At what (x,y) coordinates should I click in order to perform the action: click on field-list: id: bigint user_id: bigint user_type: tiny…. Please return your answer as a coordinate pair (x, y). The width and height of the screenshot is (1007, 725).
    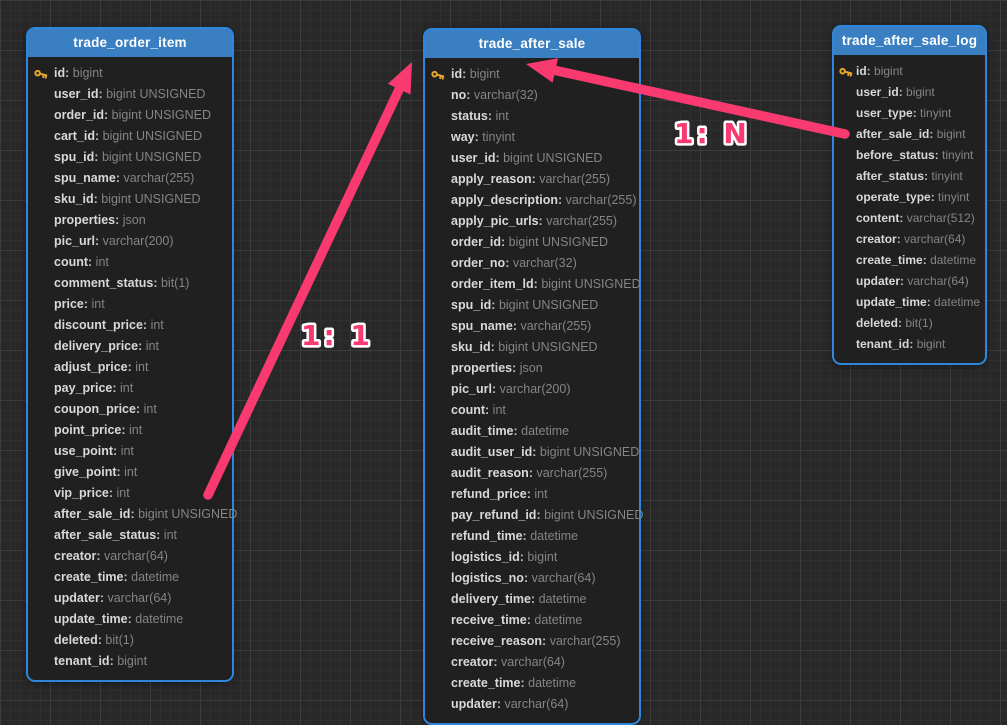
    Looking at the image, I should click on (909, 209).